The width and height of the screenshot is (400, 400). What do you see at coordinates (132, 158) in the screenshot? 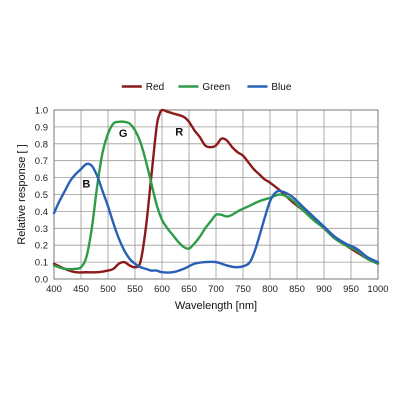
I see `annotations: B G R` at bounding box center [132, 158].